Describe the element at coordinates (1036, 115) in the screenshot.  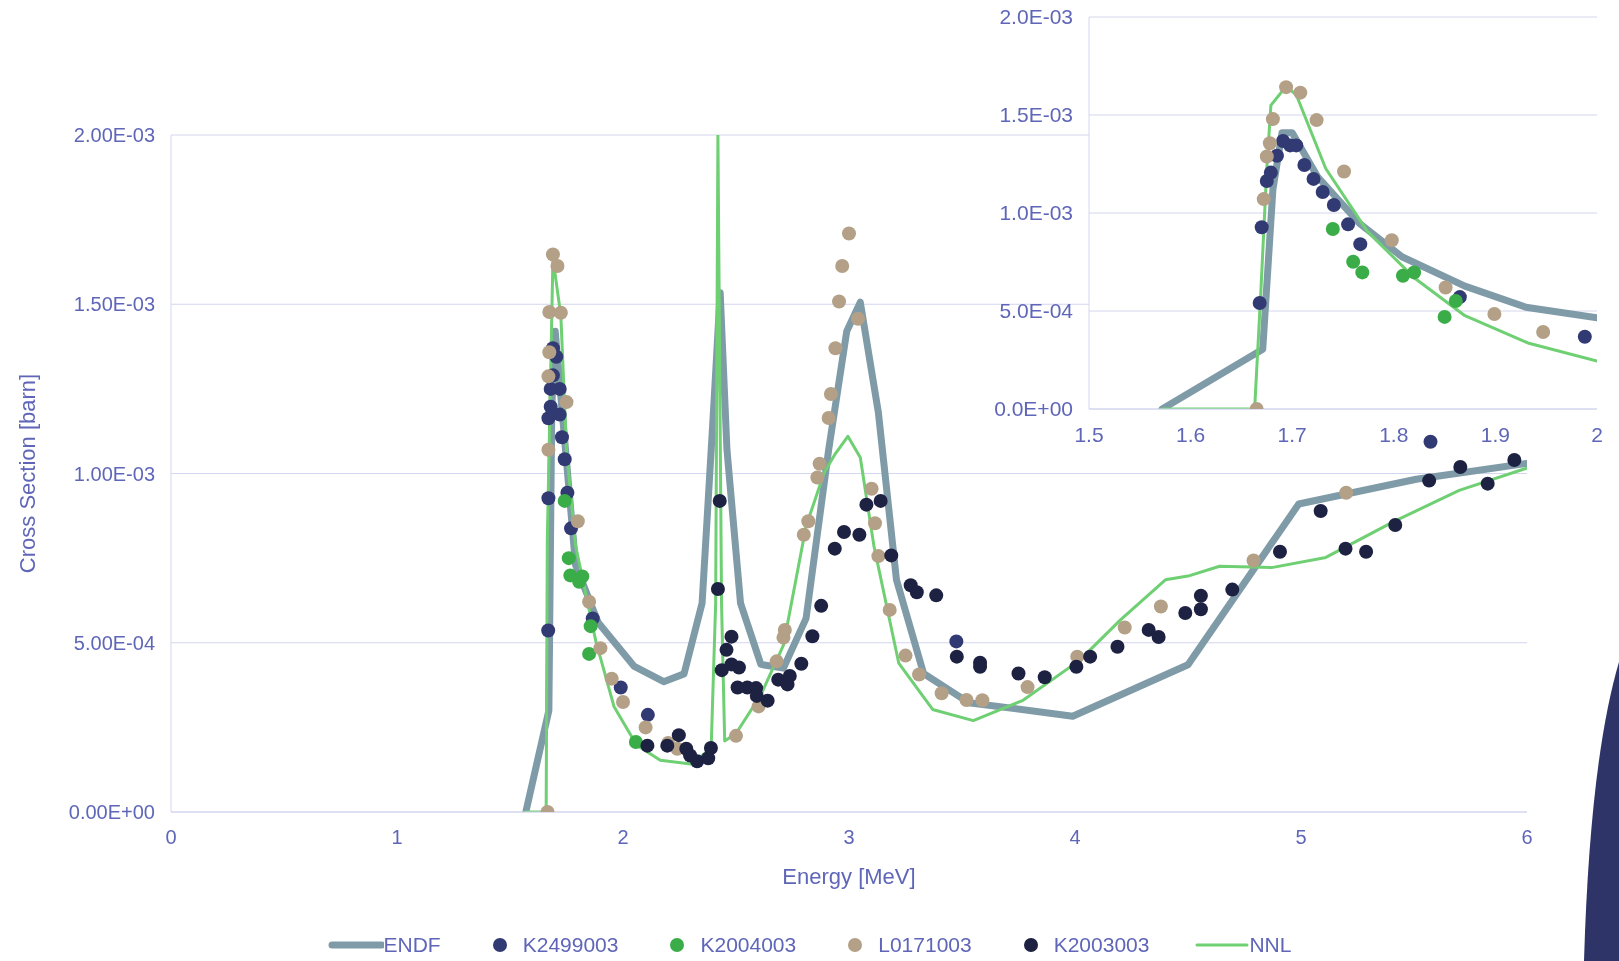
I see `y-tick-label: 1.5E-03` at that location.